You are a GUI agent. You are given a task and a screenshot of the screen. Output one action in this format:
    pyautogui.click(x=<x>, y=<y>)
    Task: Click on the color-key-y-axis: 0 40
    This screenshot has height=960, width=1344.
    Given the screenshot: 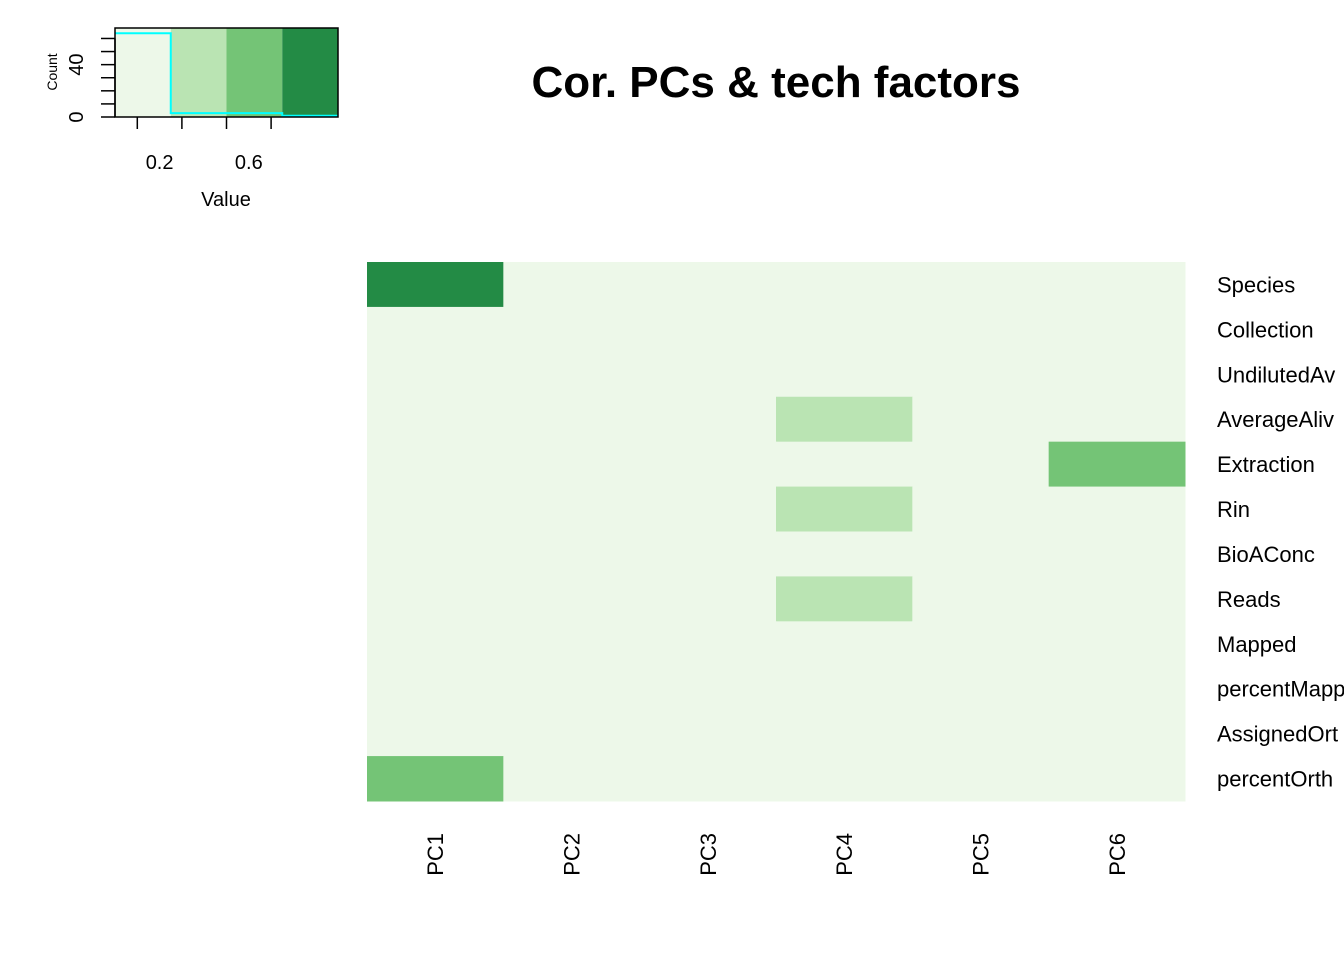 What is the action you would take?
    pyautogui.click(x=91, y=80)
    